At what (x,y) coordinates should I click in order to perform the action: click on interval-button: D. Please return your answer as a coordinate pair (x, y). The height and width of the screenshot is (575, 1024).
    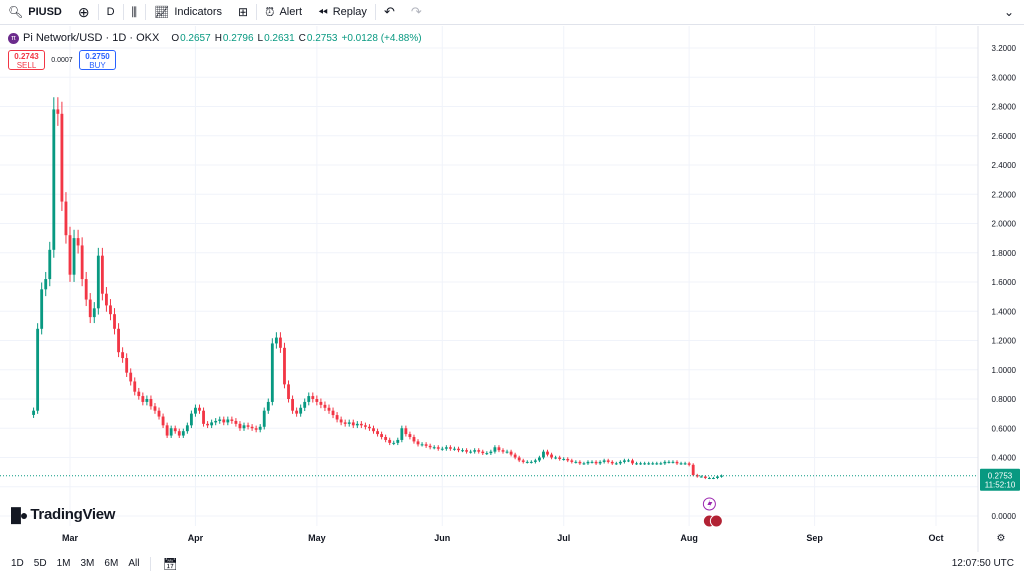
    Looking at the image, I should click on (111, 12).